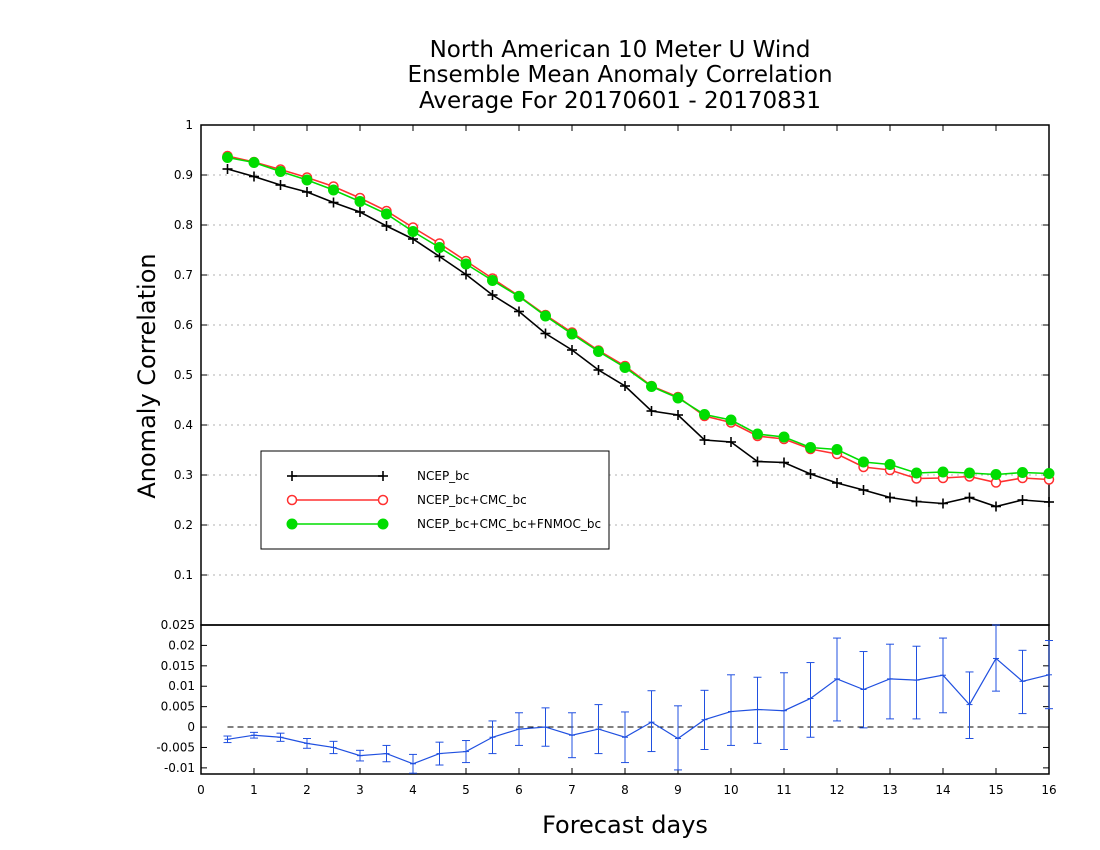 The image size is (1100, 850). What do you see at coordinates (183, 275) in the screenshot?
I see `y-tick-label-0.7: 0.7` at bounding box center [183, 275].